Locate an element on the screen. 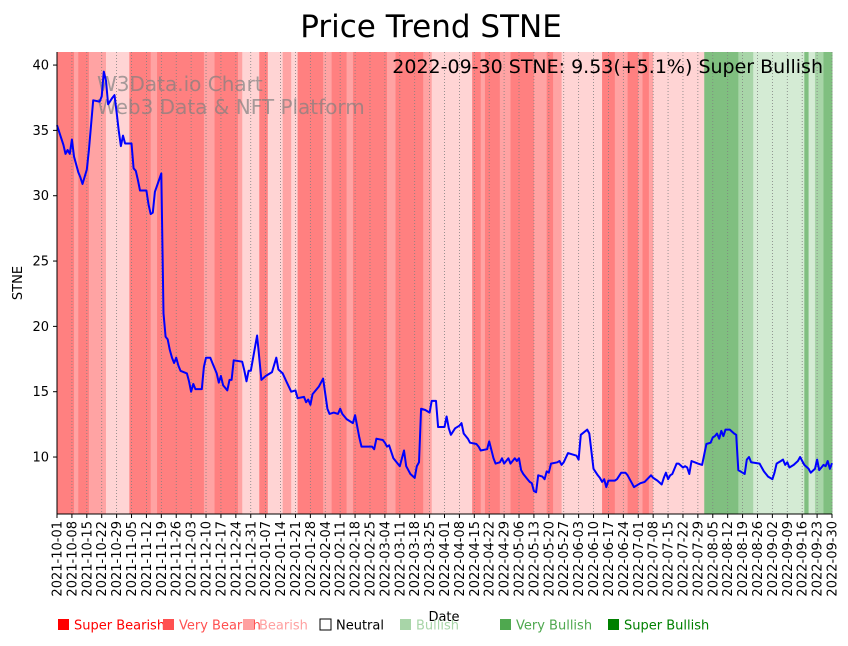 This screenshot has height=646, width=848. x-tick-label: 2022-01-14 is located at coordinates (281, 559).